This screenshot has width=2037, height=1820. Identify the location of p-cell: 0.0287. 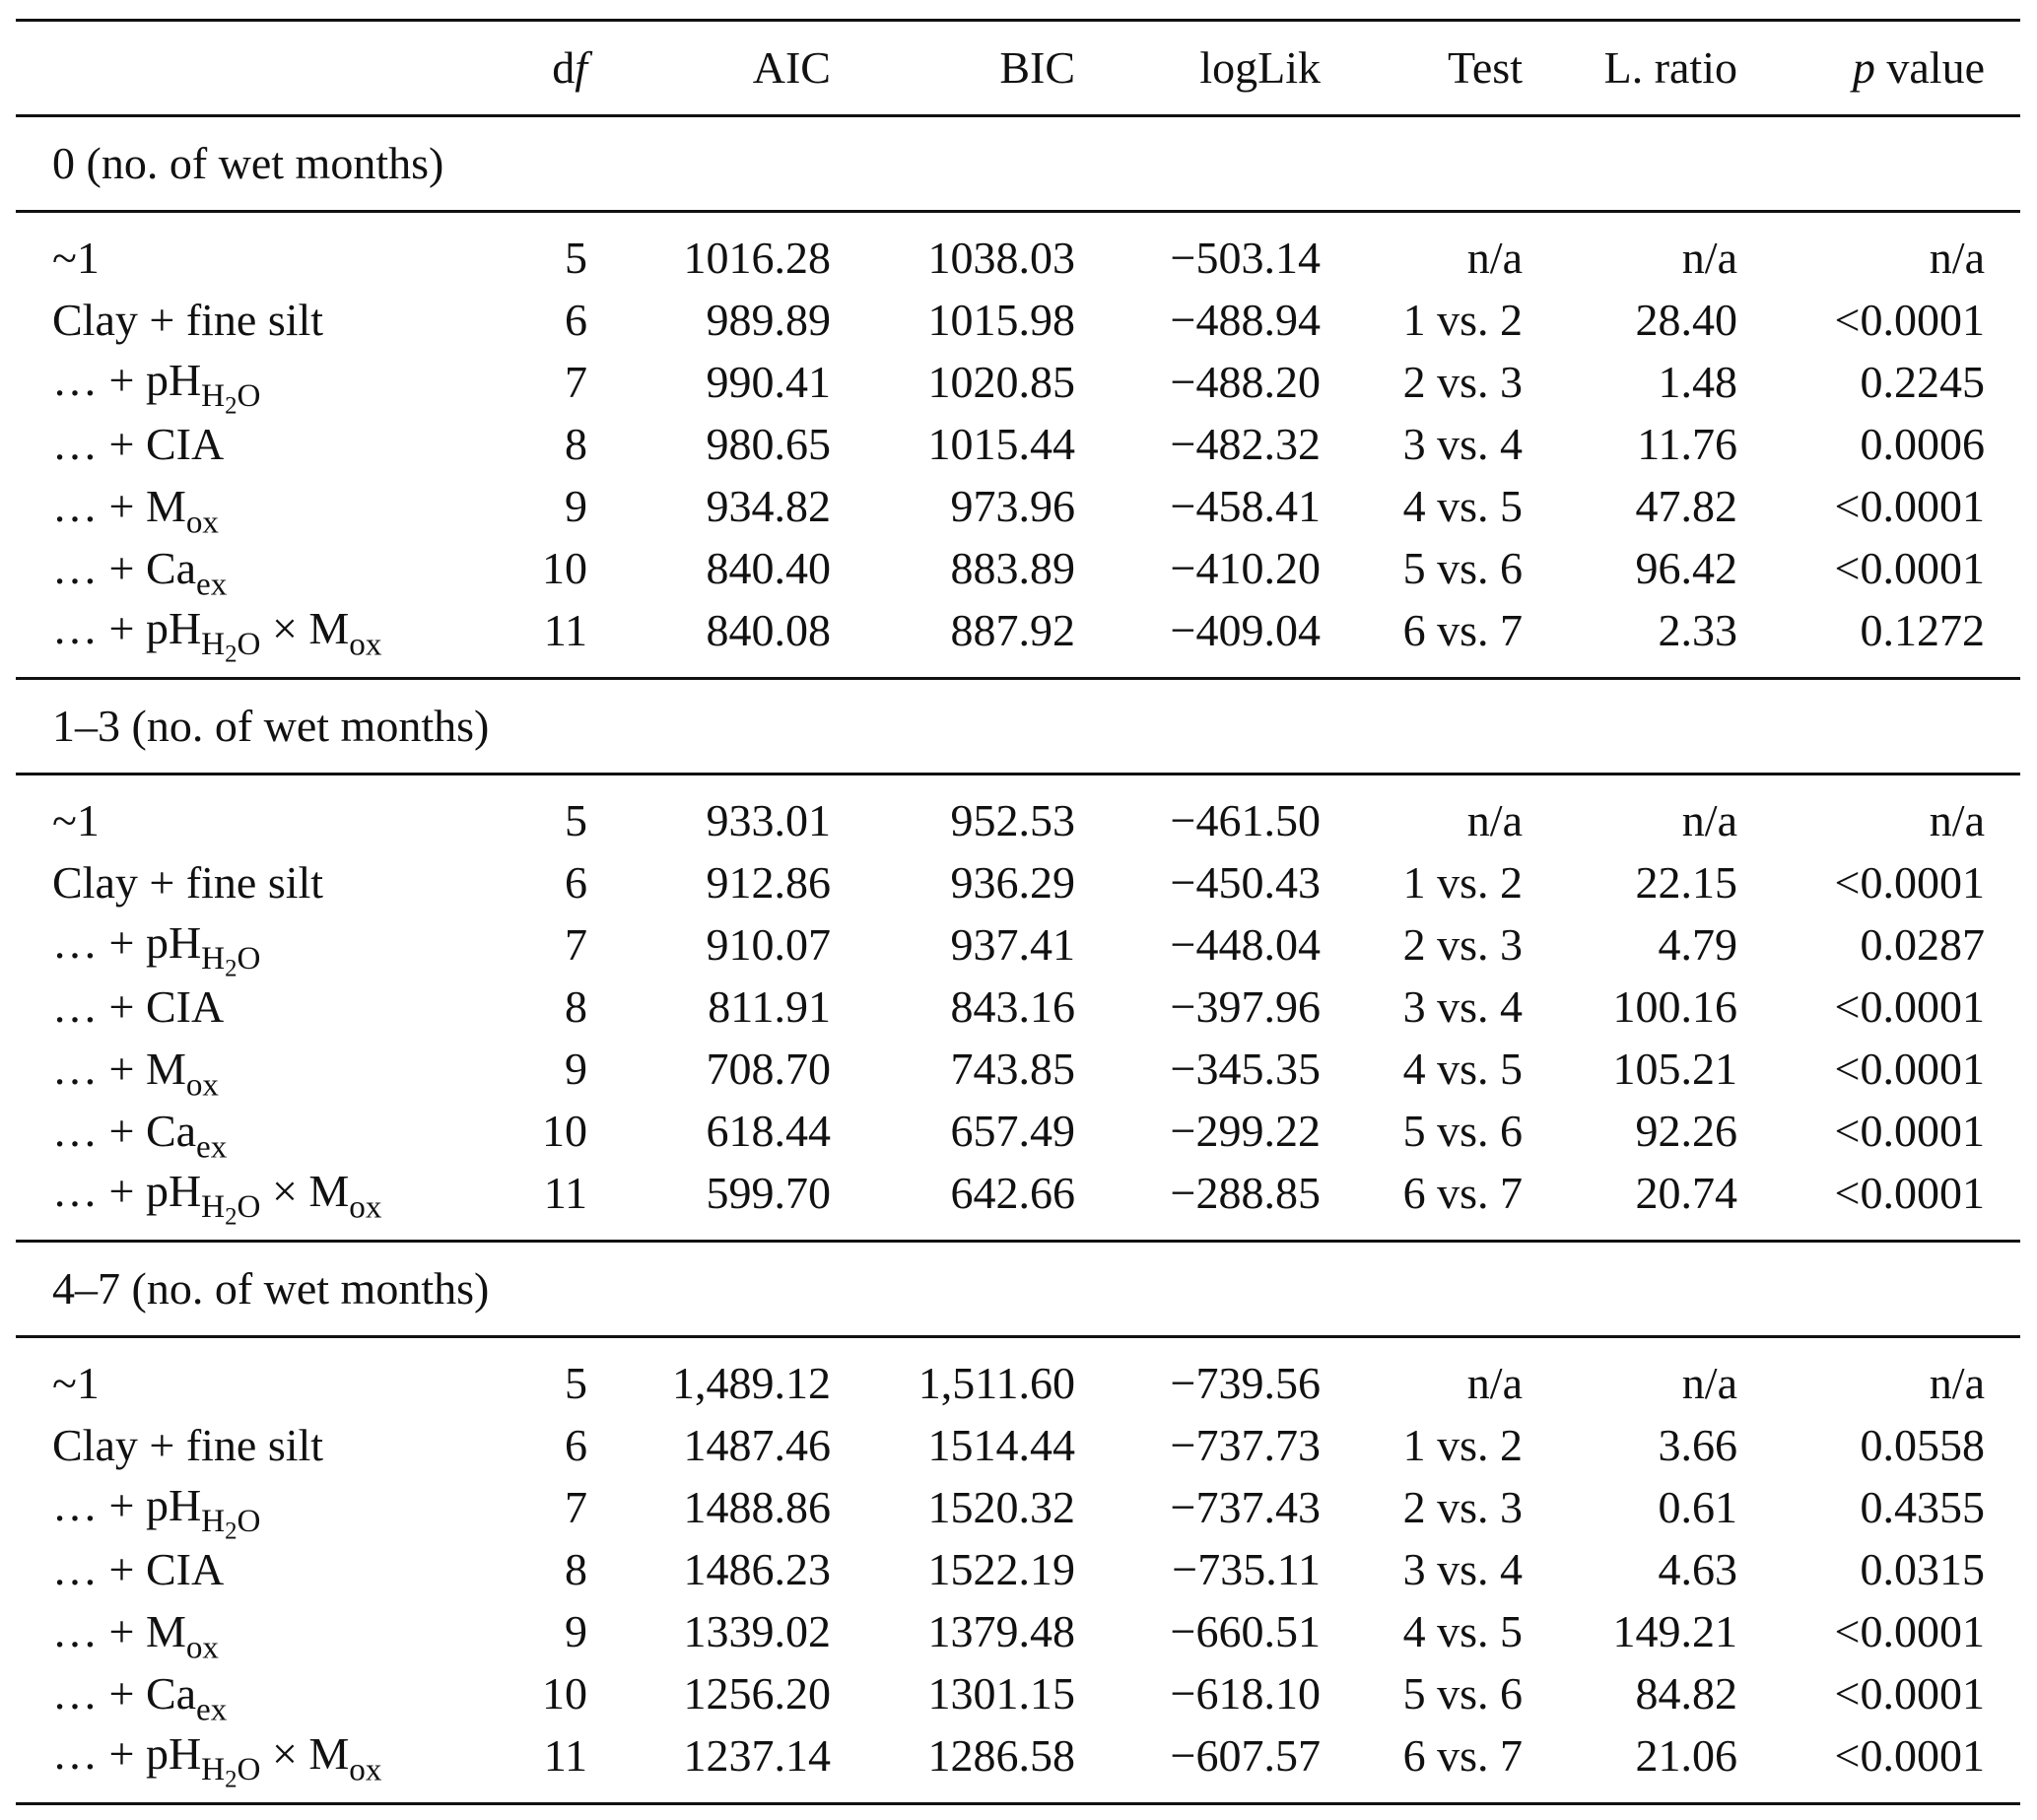
(1923, 944).